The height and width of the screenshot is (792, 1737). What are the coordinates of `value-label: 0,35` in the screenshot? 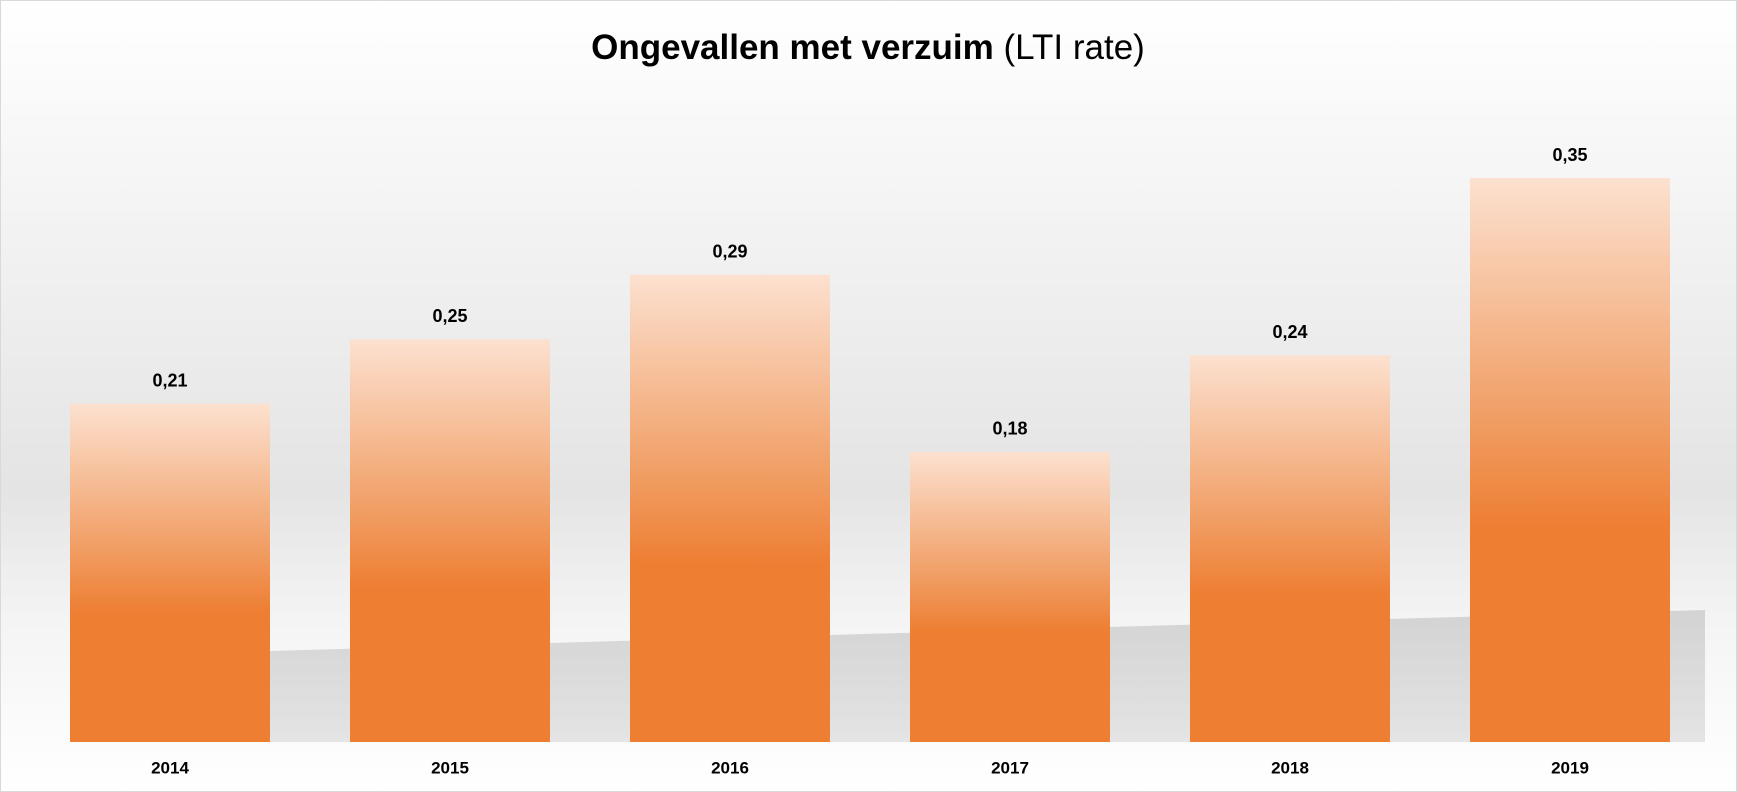 It's located at (1569, 155).